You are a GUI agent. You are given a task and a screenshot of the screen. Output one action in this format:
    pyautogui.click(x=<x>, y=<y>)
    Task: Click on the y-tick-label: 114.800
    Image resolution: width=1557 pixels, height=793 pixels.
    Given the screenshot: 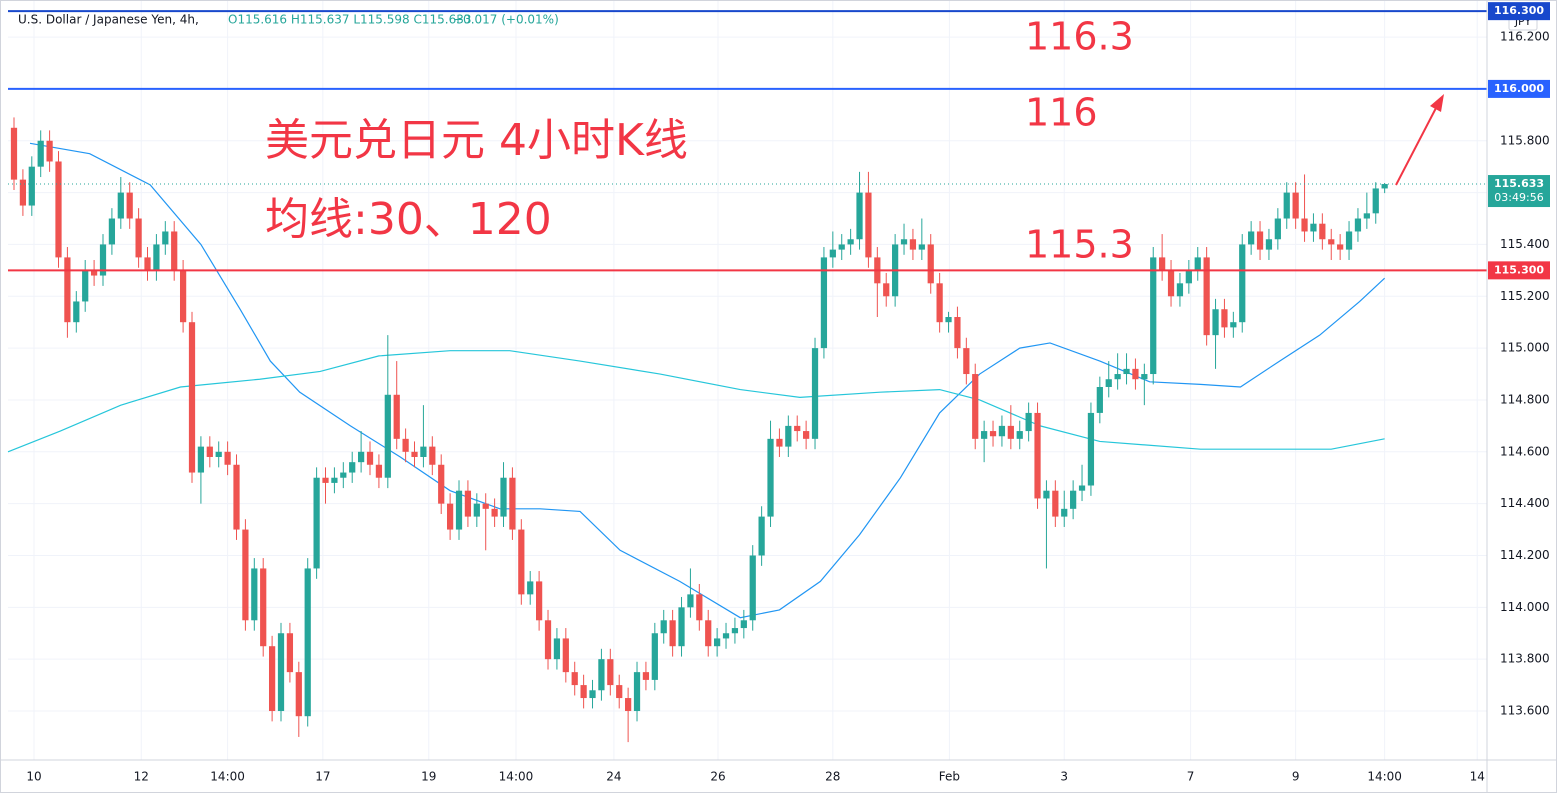 What is the action you would take?
    pyautogui.click(x=1525, y=399)
    